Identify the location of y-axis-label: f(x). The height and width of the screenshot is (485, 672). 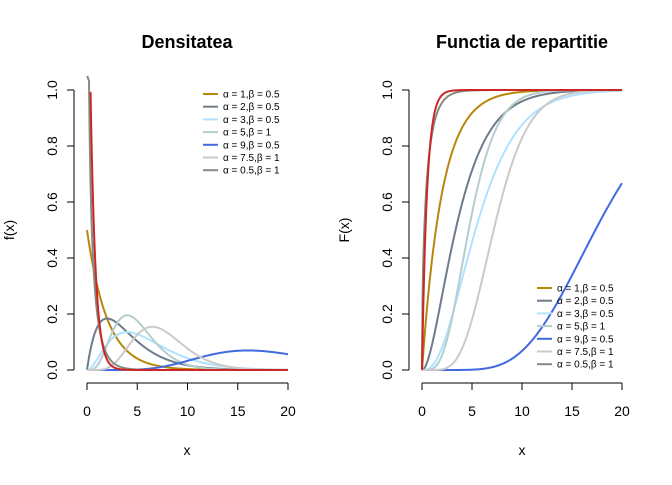
(9, 230).